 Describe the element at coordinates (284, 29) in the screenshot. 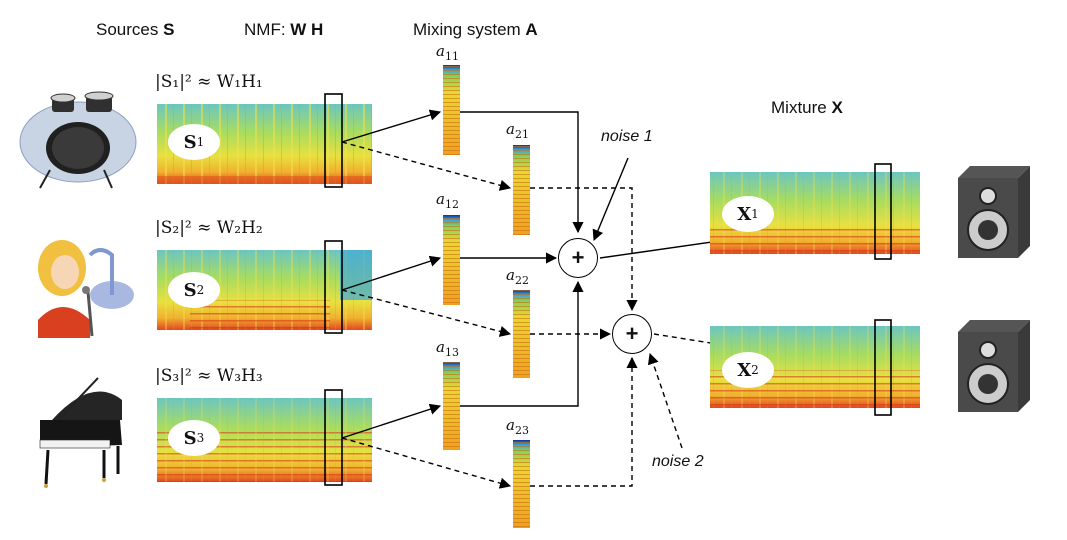

I see `nmf-header: NMF: W H` at that location.